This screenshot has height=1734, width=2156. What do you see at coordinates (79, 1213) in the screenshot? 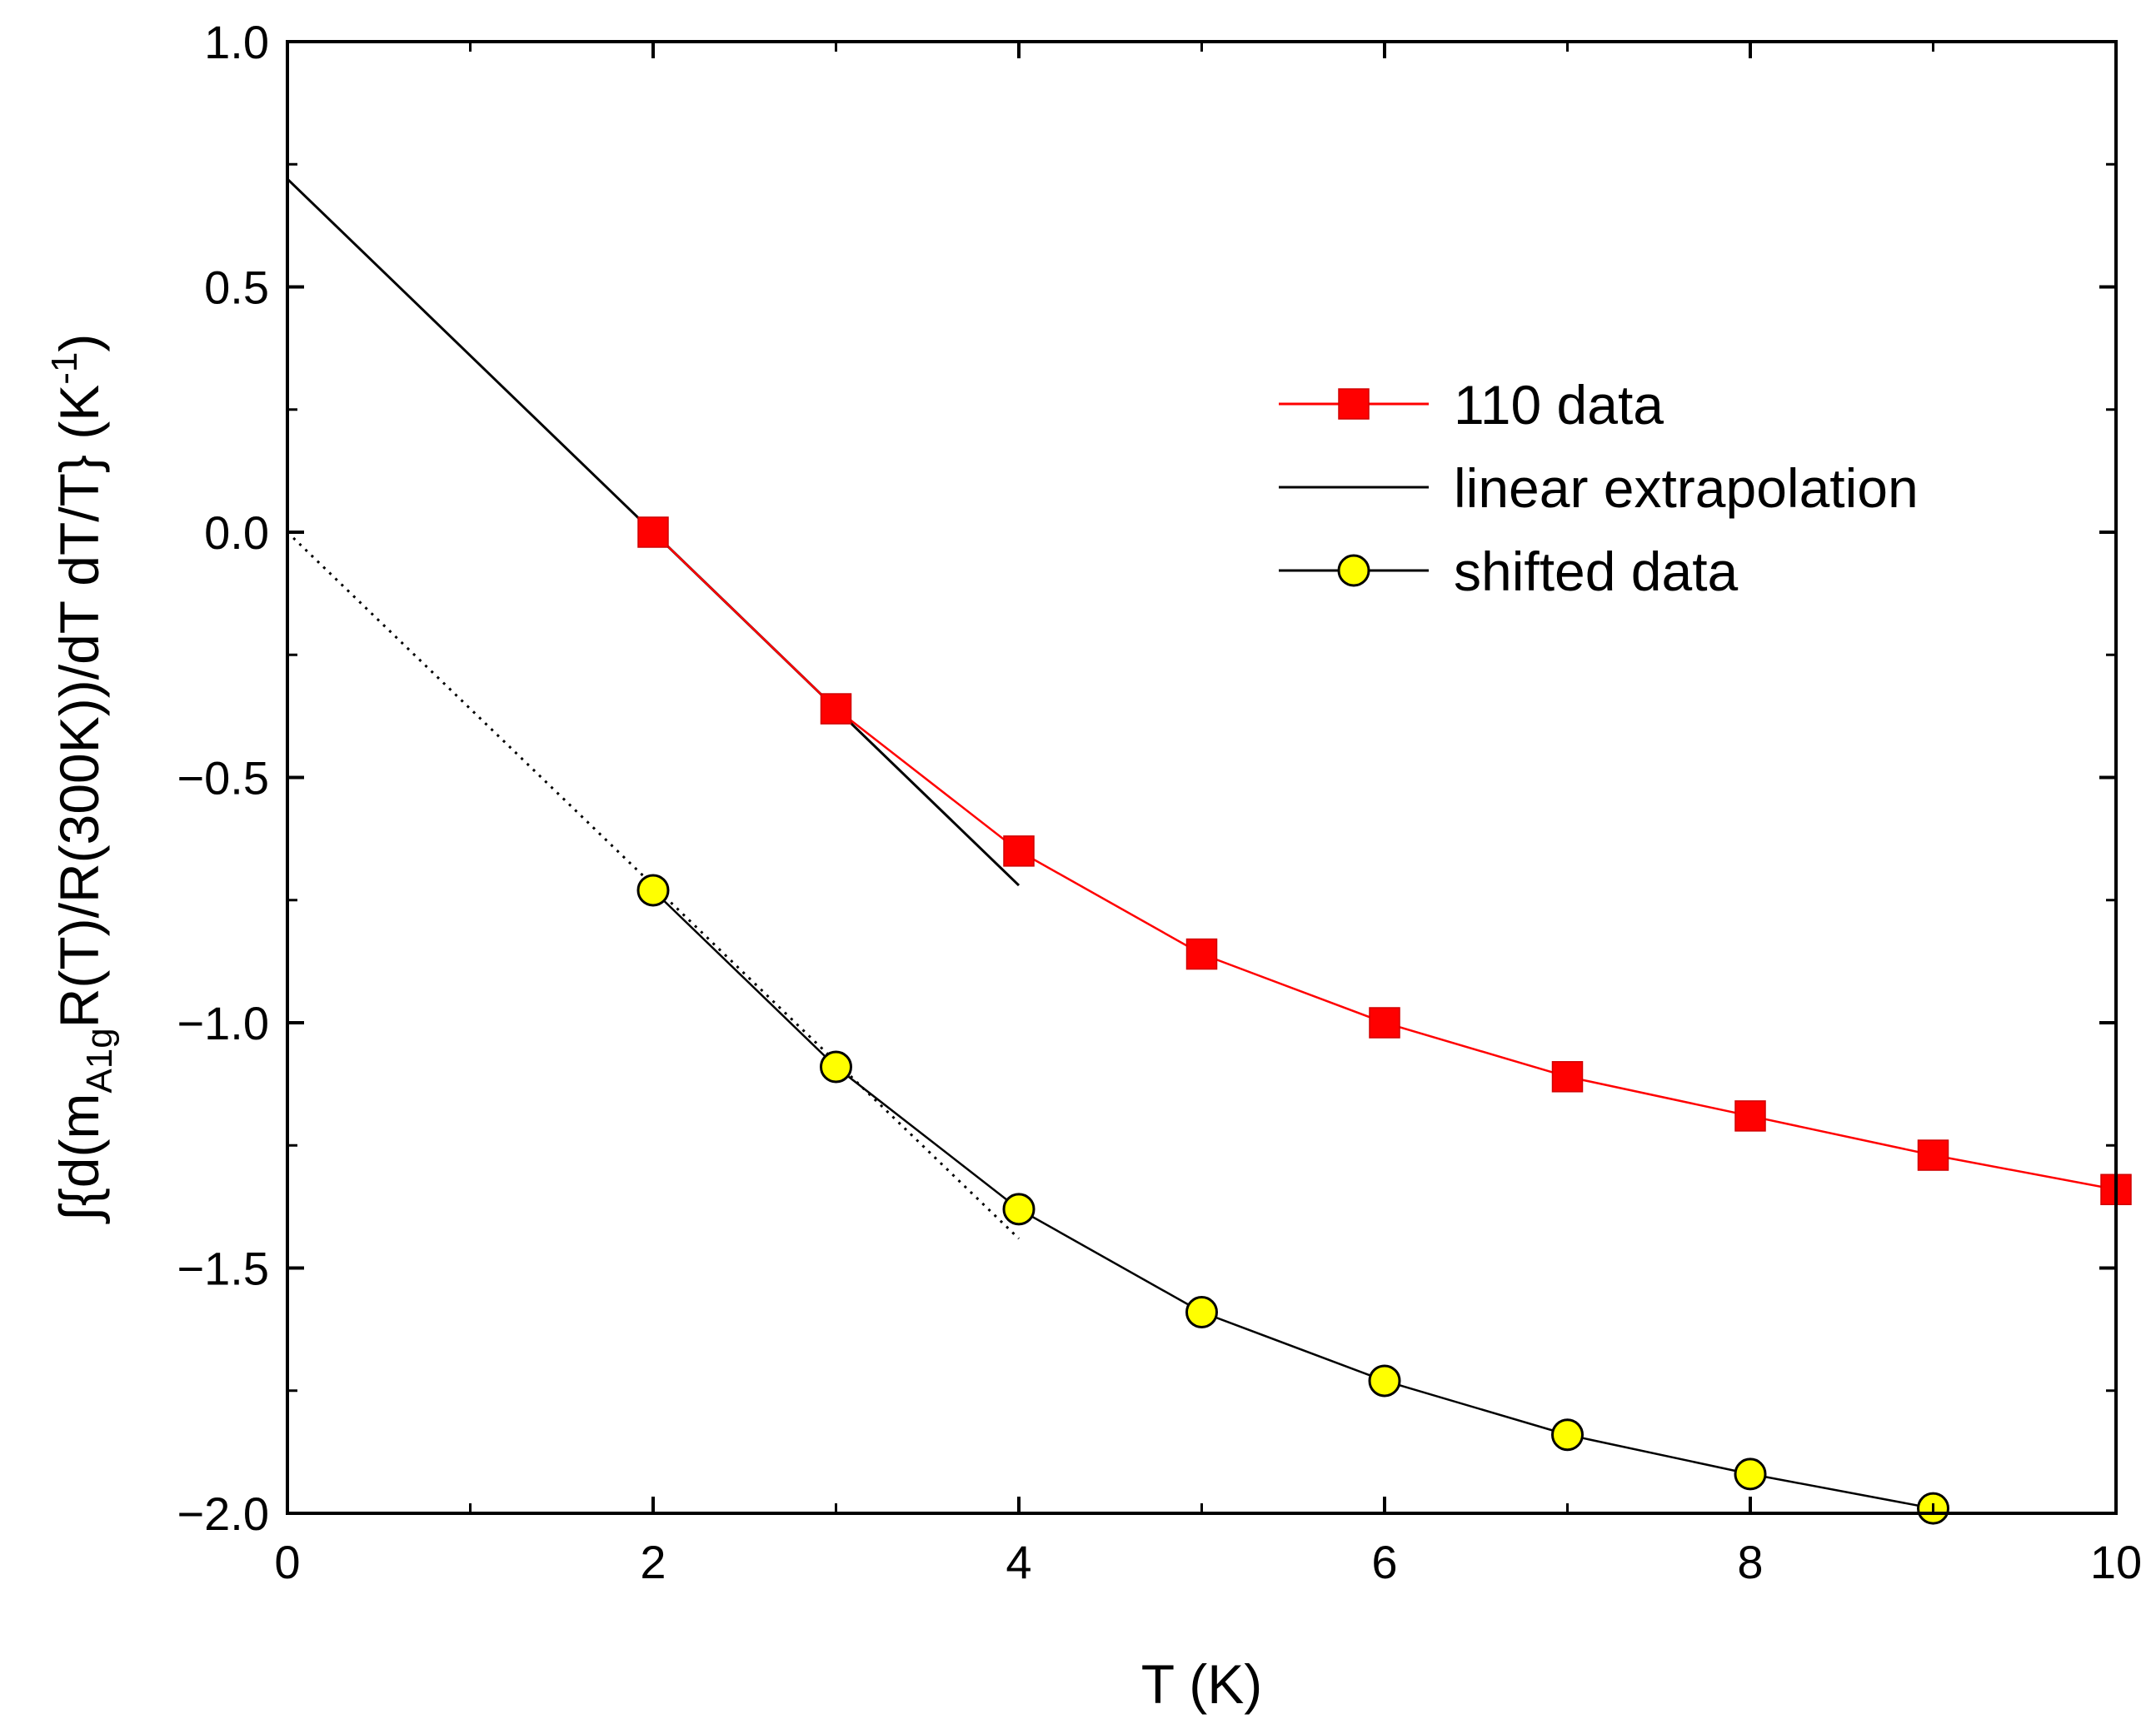
I see `y-axis-title-integral: ∫` at bounding box center [79, 1213].